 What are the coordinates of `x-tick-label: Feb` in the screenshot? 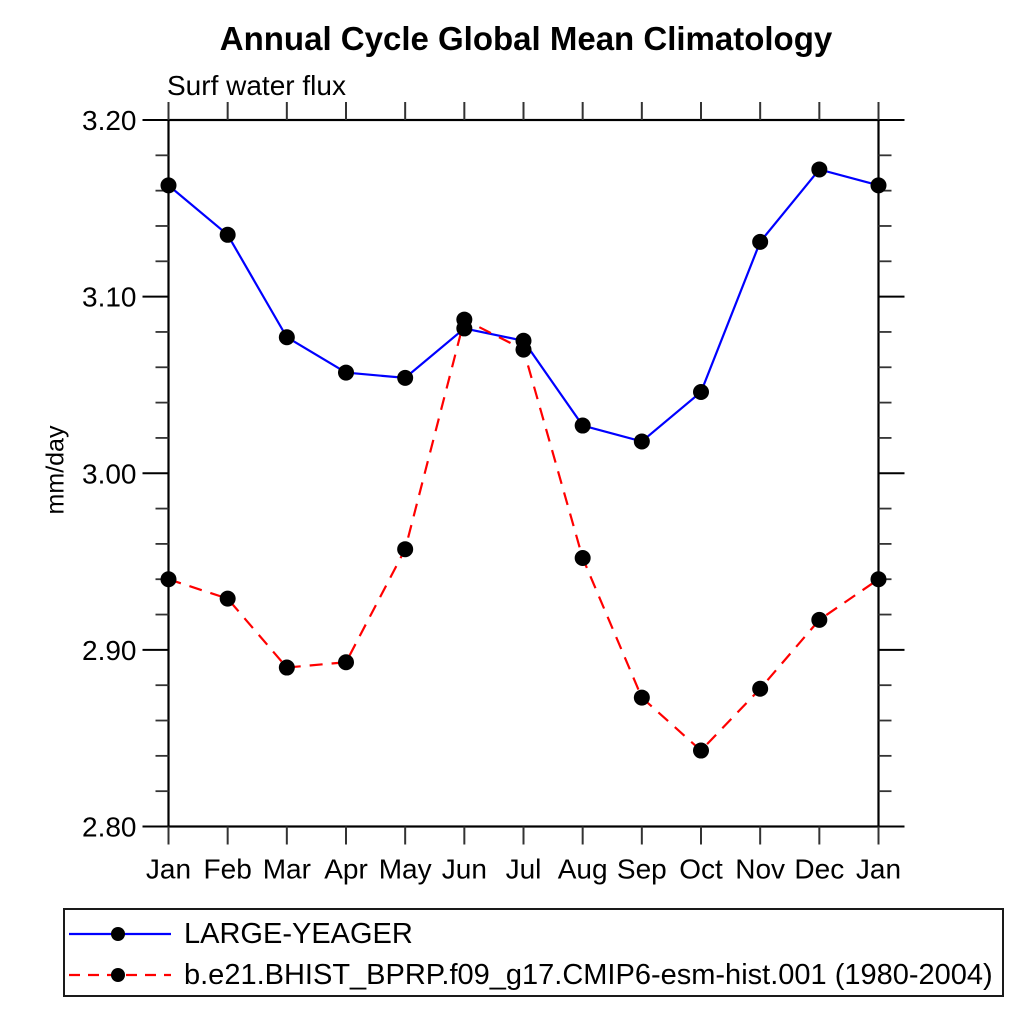 It's located at (228, 869).